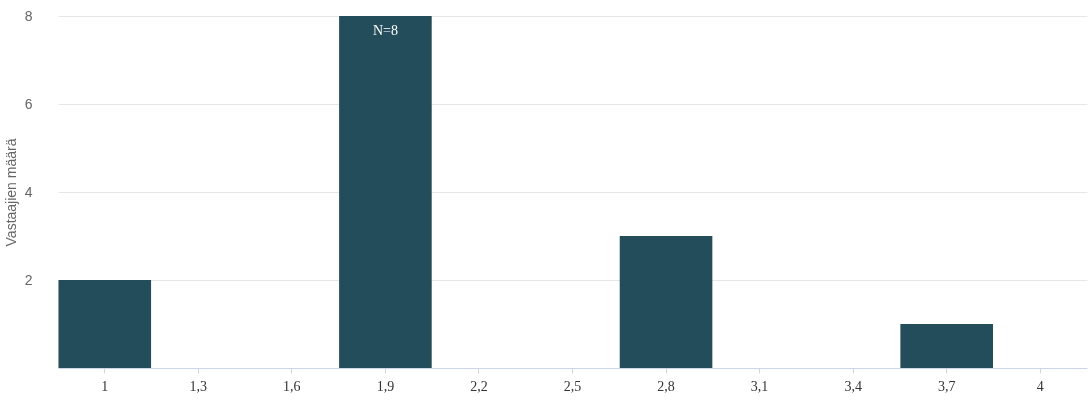 This screenshot has width=1088, height=401. Describe the element at coordinates (28, 191) in the screenshot. I see `y-tick-label: 4` at that location.